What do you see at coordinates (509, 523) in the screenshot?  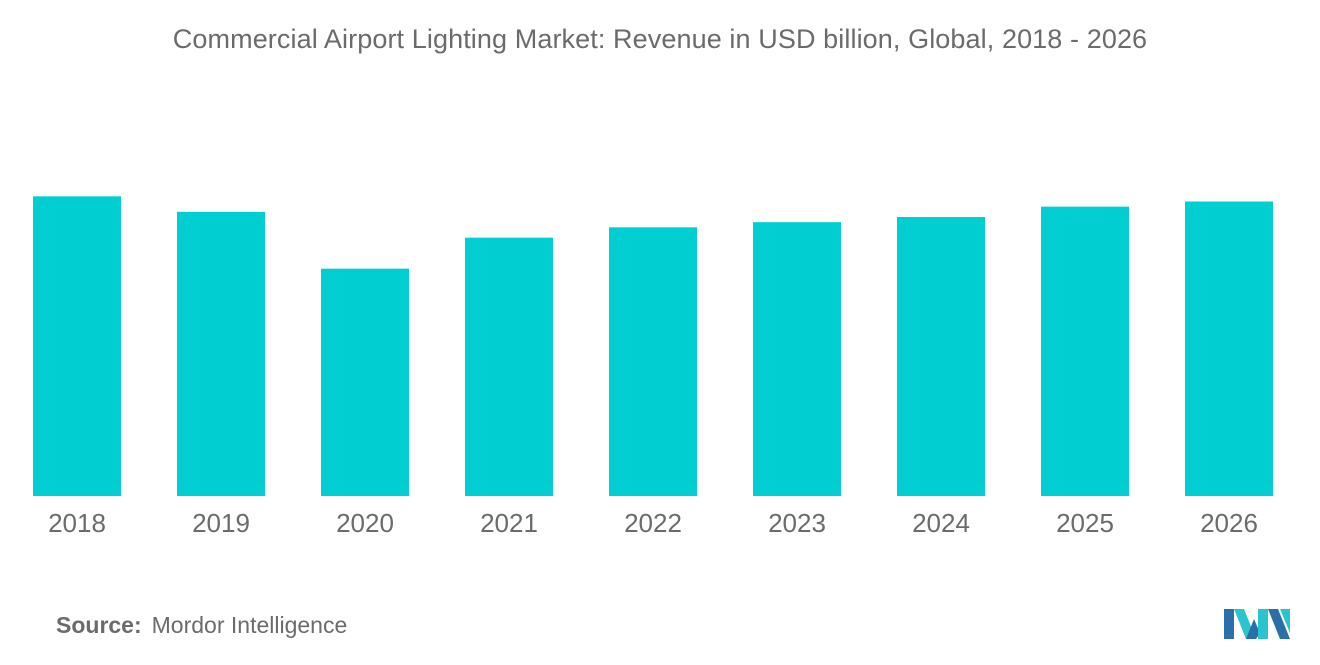 I see `x-tick-label-2021: 2021` at bounding box center [509, 523].